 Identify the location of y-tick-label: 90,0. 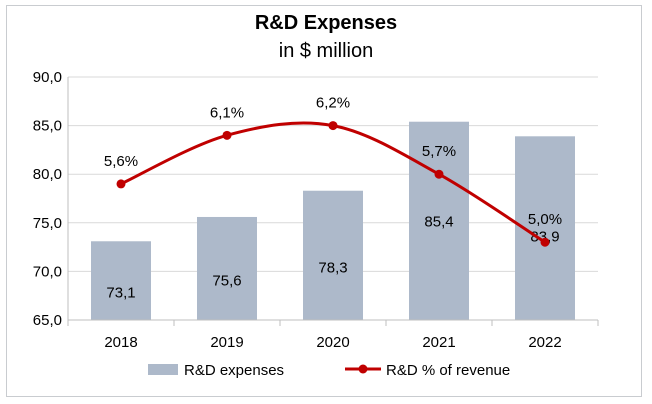
(47, 77).